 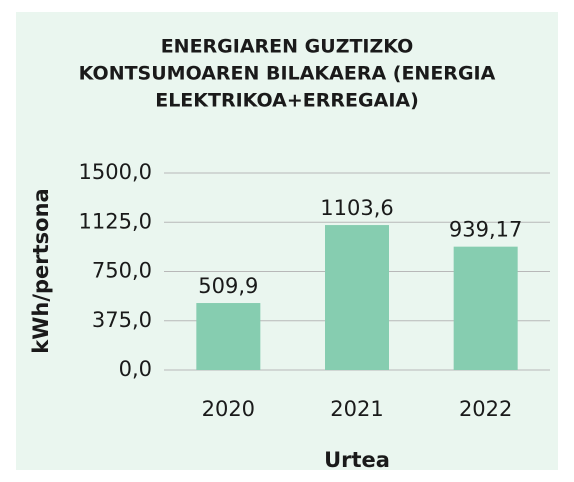 I want to click on y-axis-label: kWh/pertsona, so click(x=41, y=270).